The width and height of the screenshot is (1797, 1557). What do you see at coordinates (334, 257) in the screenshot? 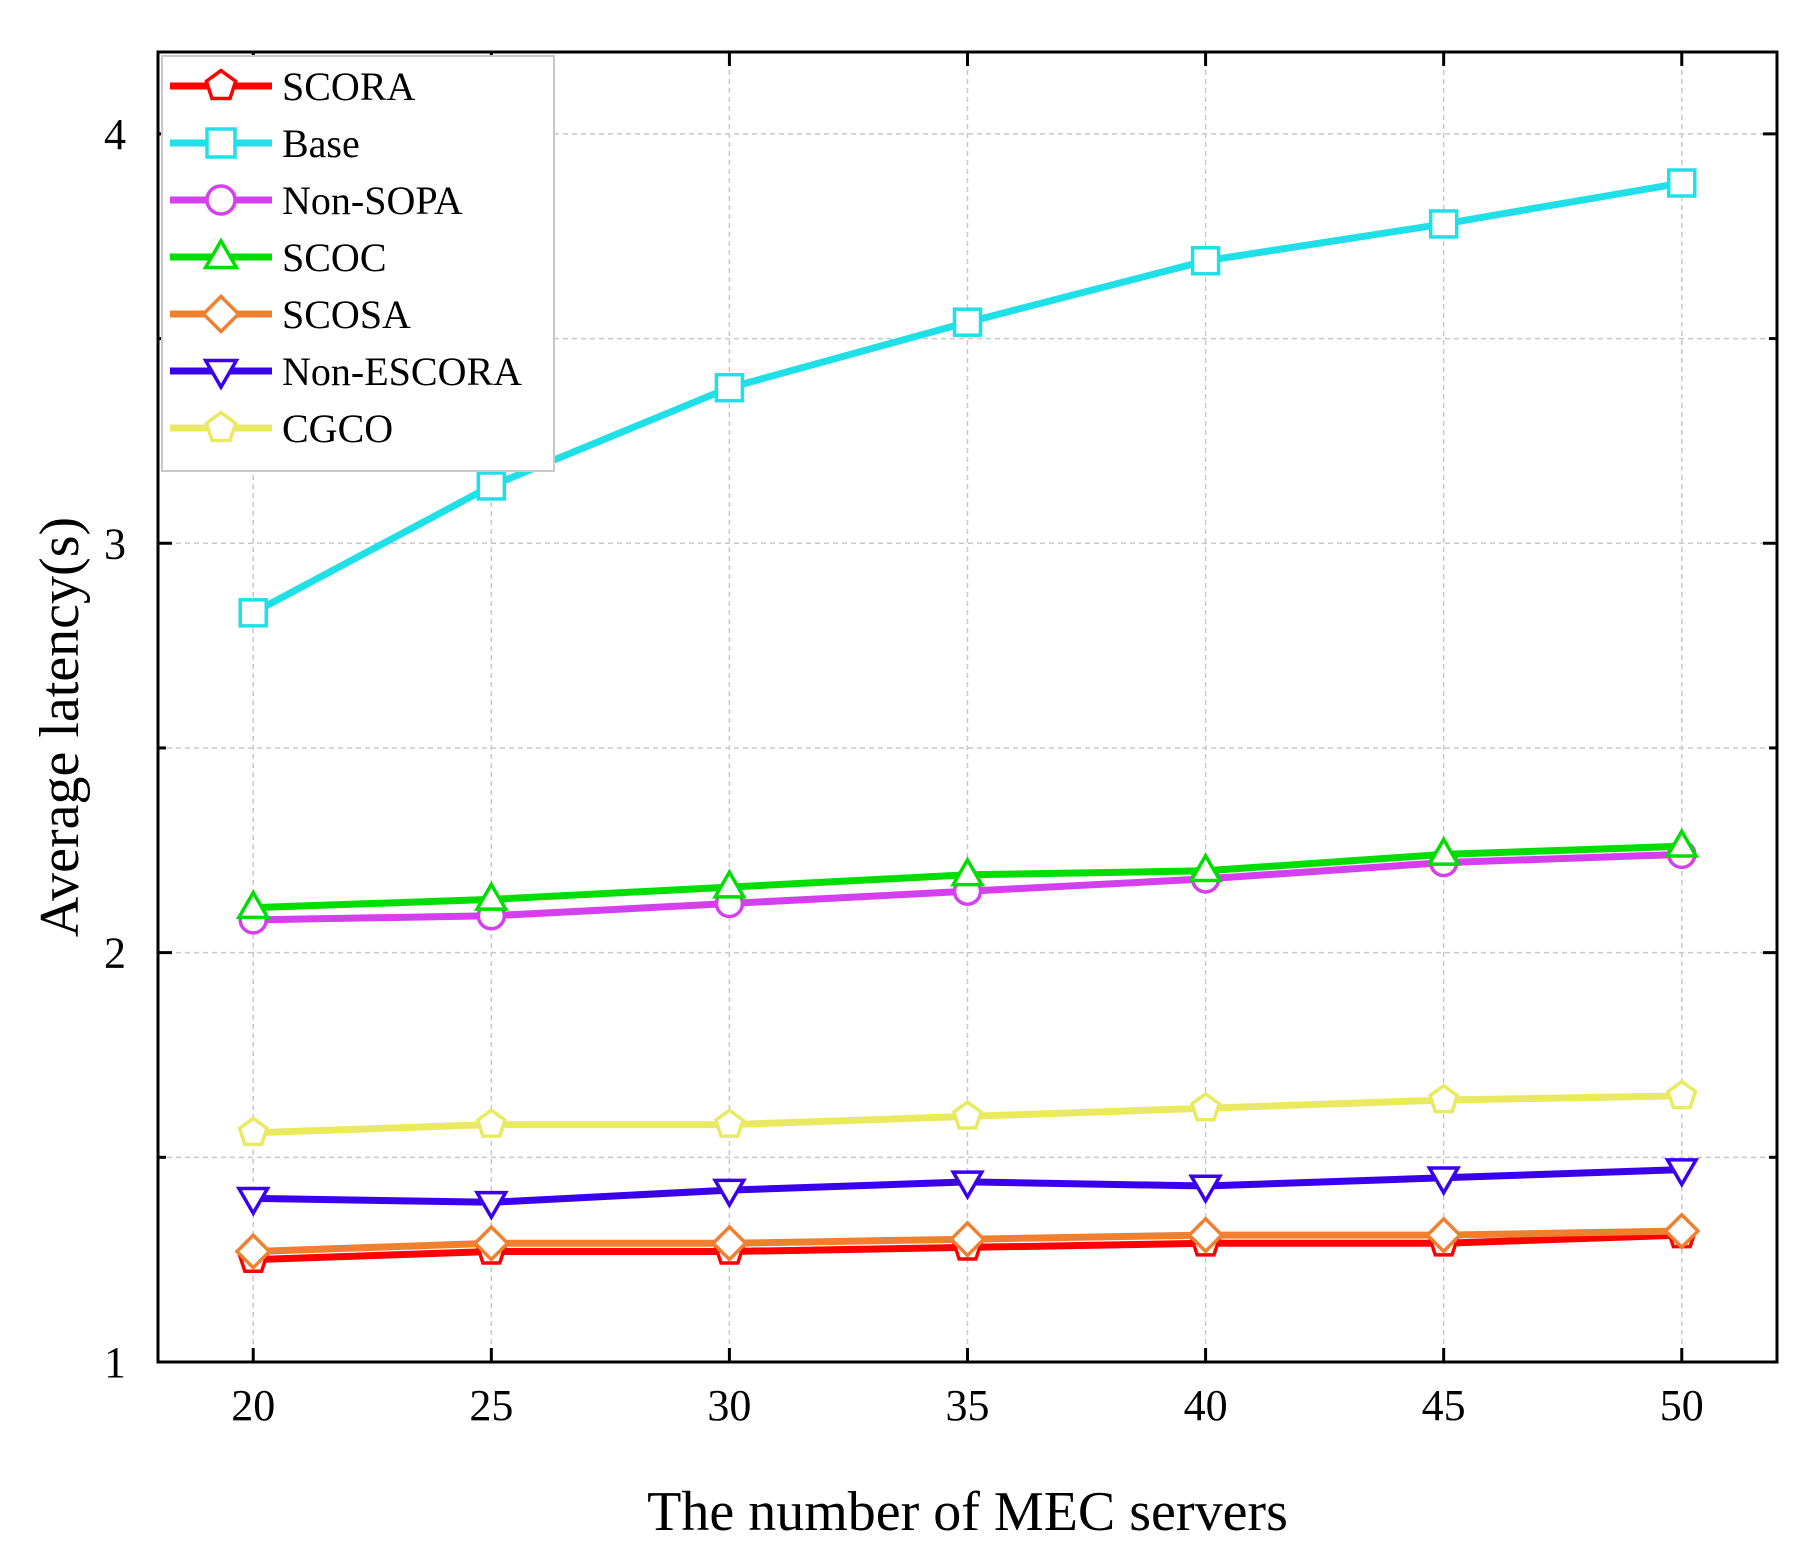
I see `legend-label: SCOC` at bounding box center [334, 257].